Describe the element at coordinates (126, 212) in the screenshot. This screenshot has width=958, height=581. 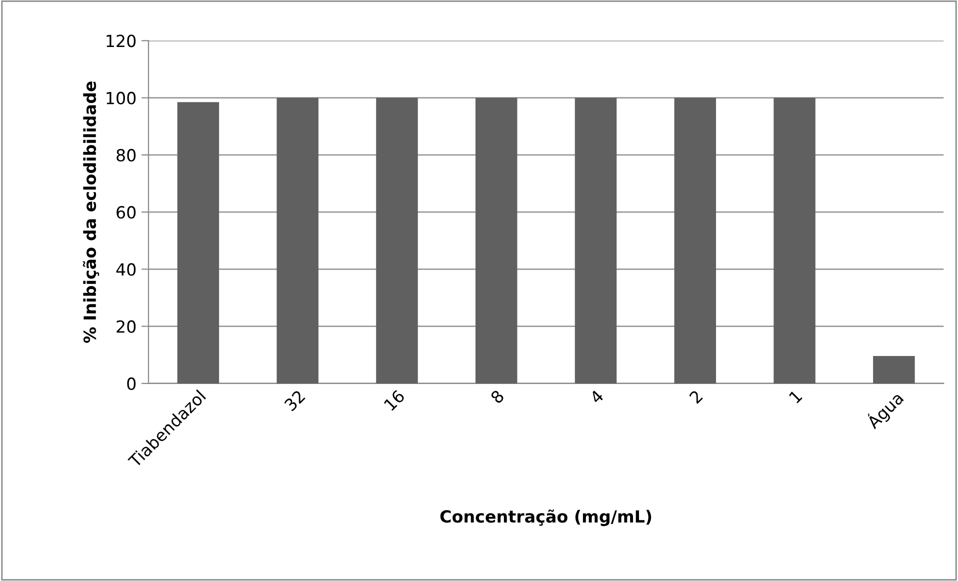
I see `y-tick-label: 60` at that location.